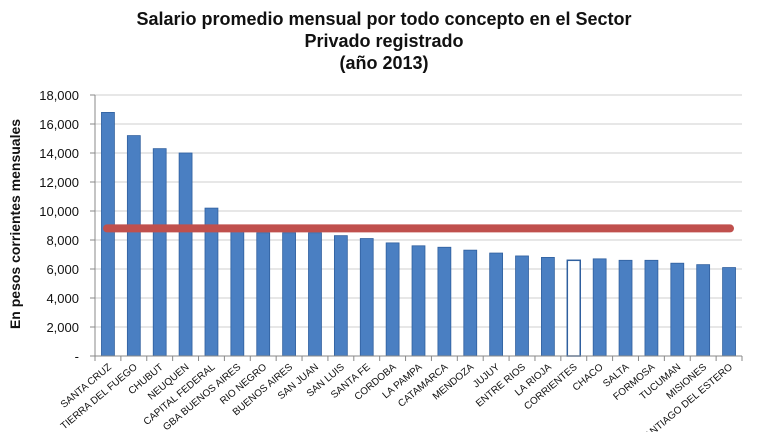  Describe the element at coordinates (573, 308) in the screenshot. I see `bar-corrientes` at that location.